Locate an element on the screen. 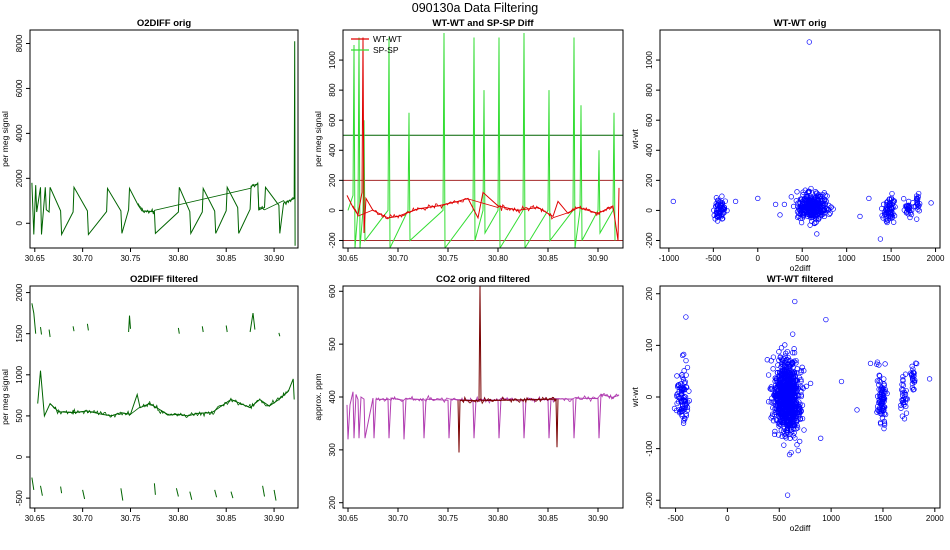 The image size is (950, 550). y-tick-label: -200 is located at coordinates (332, 240).